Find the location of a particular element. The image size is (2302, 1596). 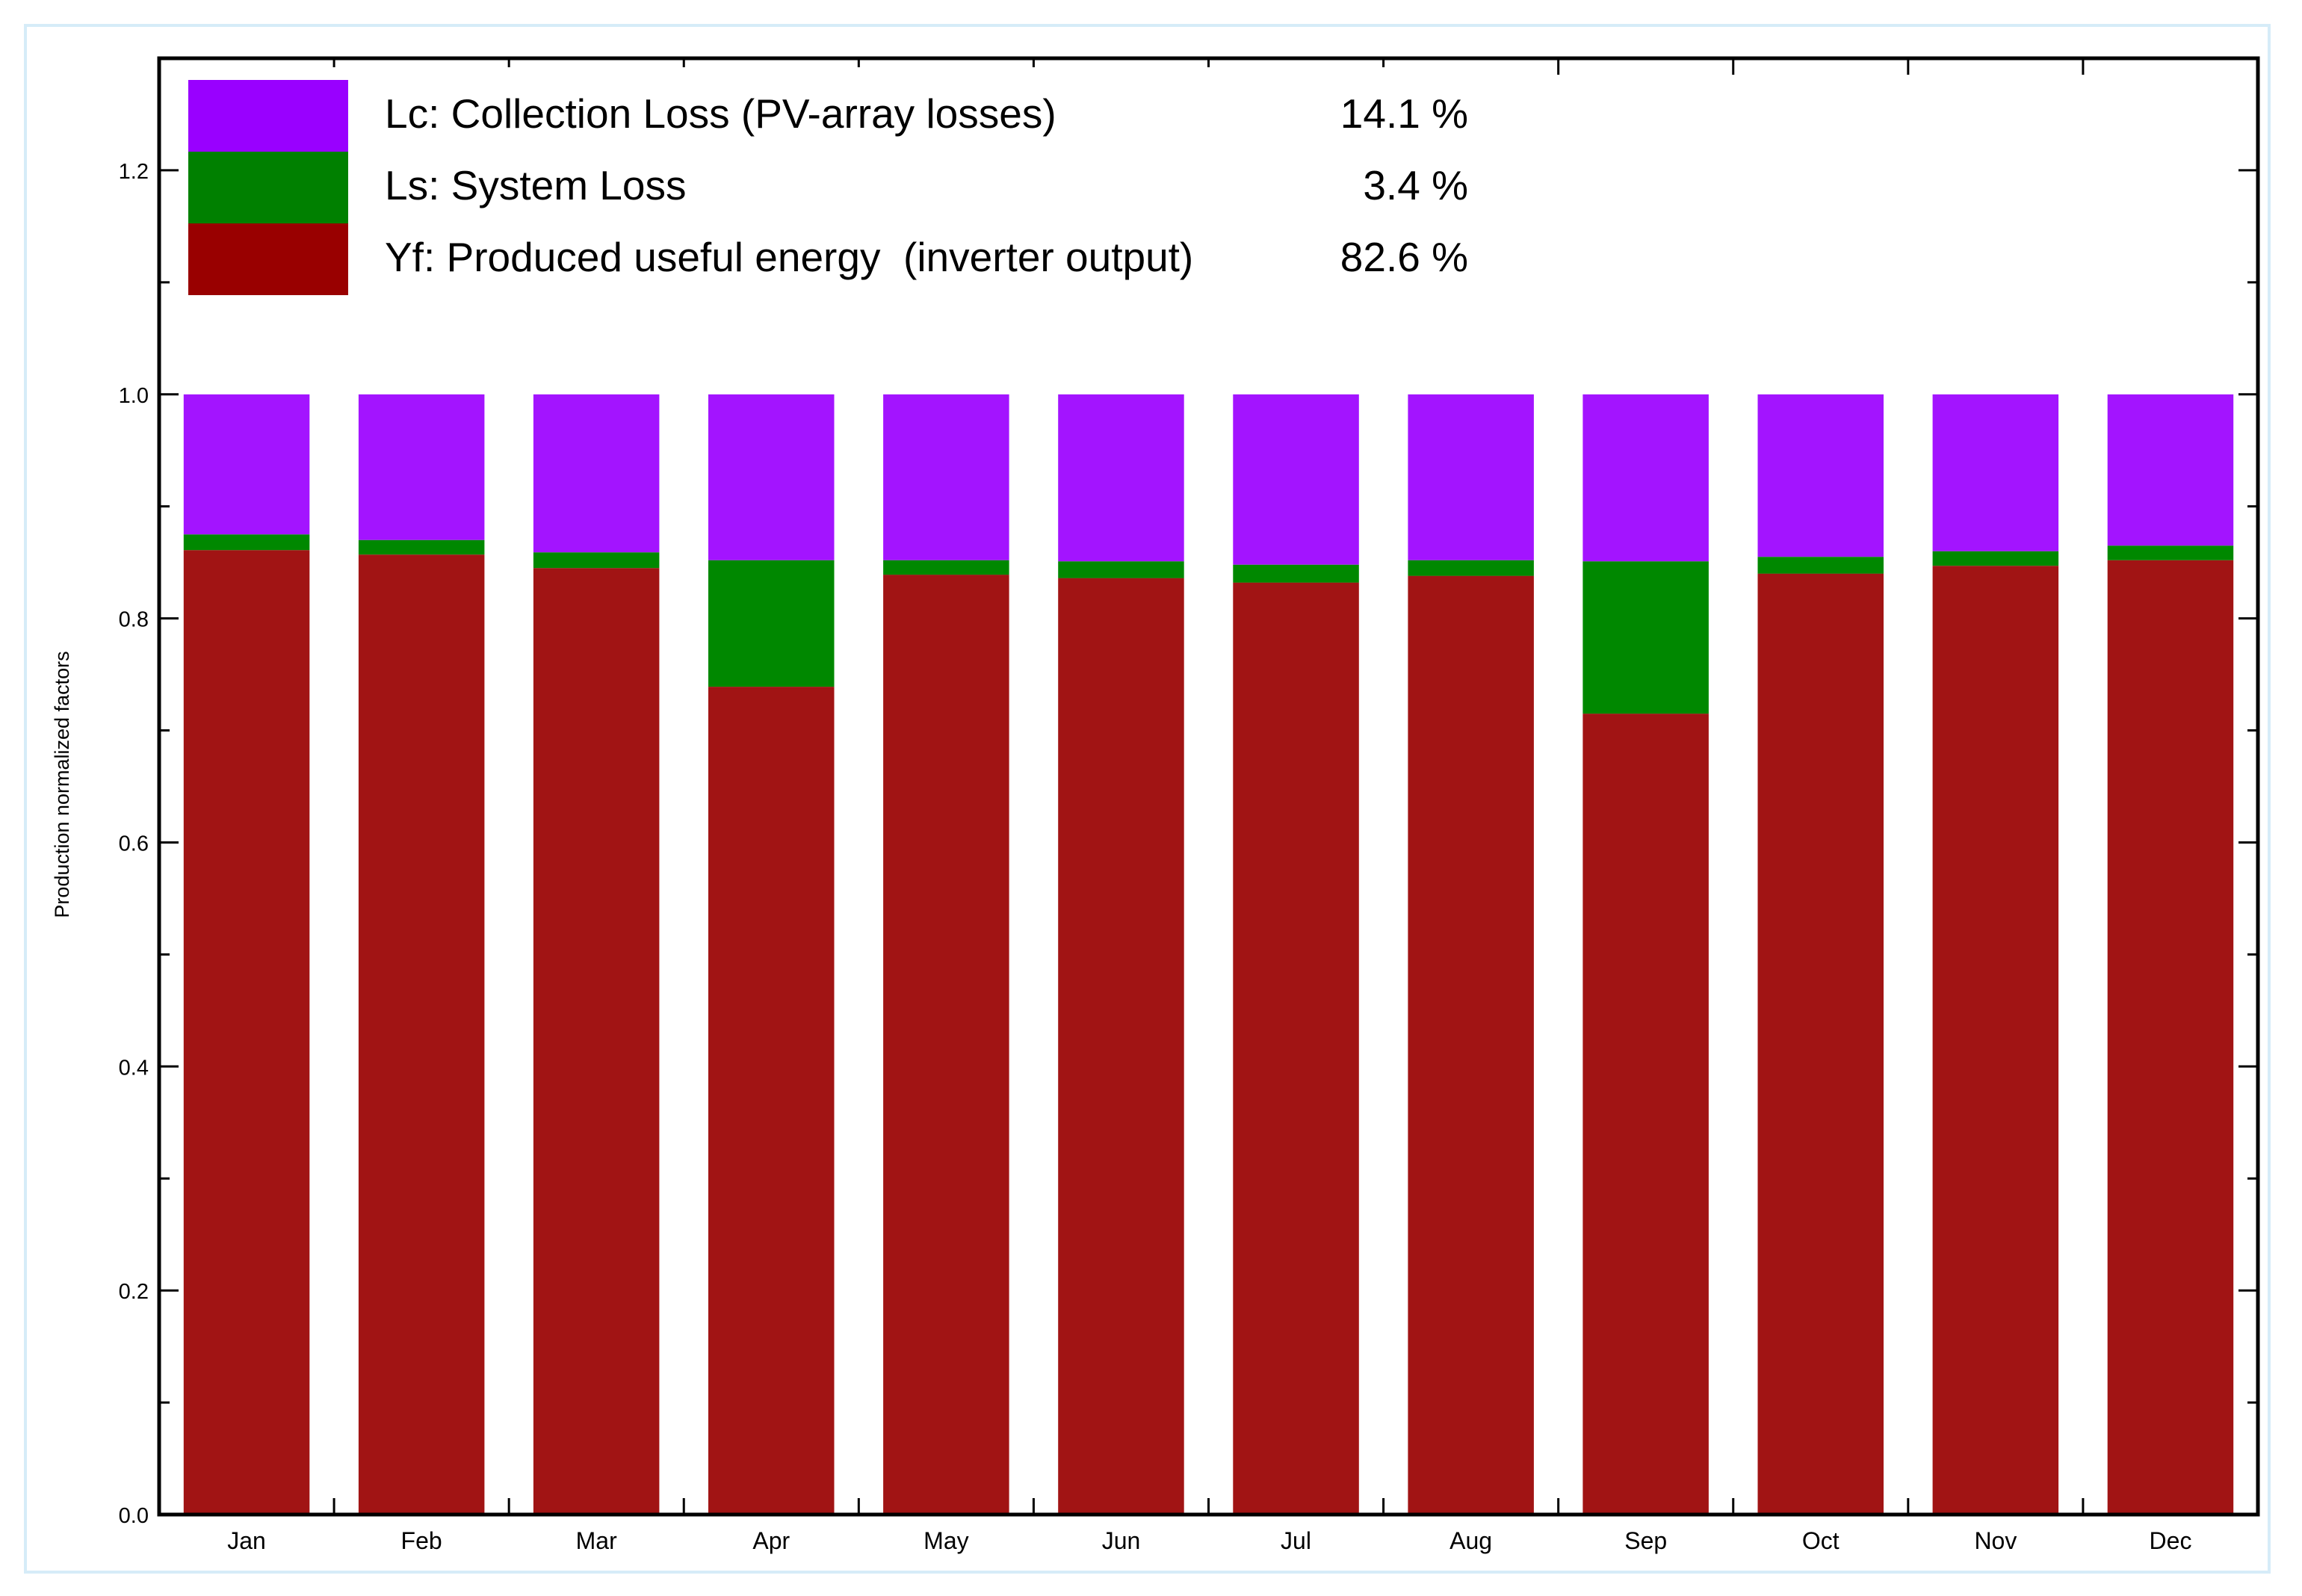

x-tick-label: Nov is located at coordinates (1996, 1540).